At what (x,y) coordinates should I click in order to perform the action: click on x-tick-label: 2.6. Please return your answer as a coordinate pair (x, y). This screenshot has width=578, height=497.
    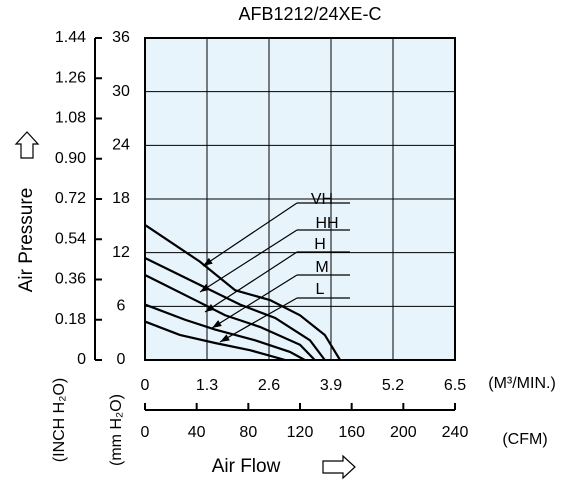
    Looking at the image, I should click on (269, 385).